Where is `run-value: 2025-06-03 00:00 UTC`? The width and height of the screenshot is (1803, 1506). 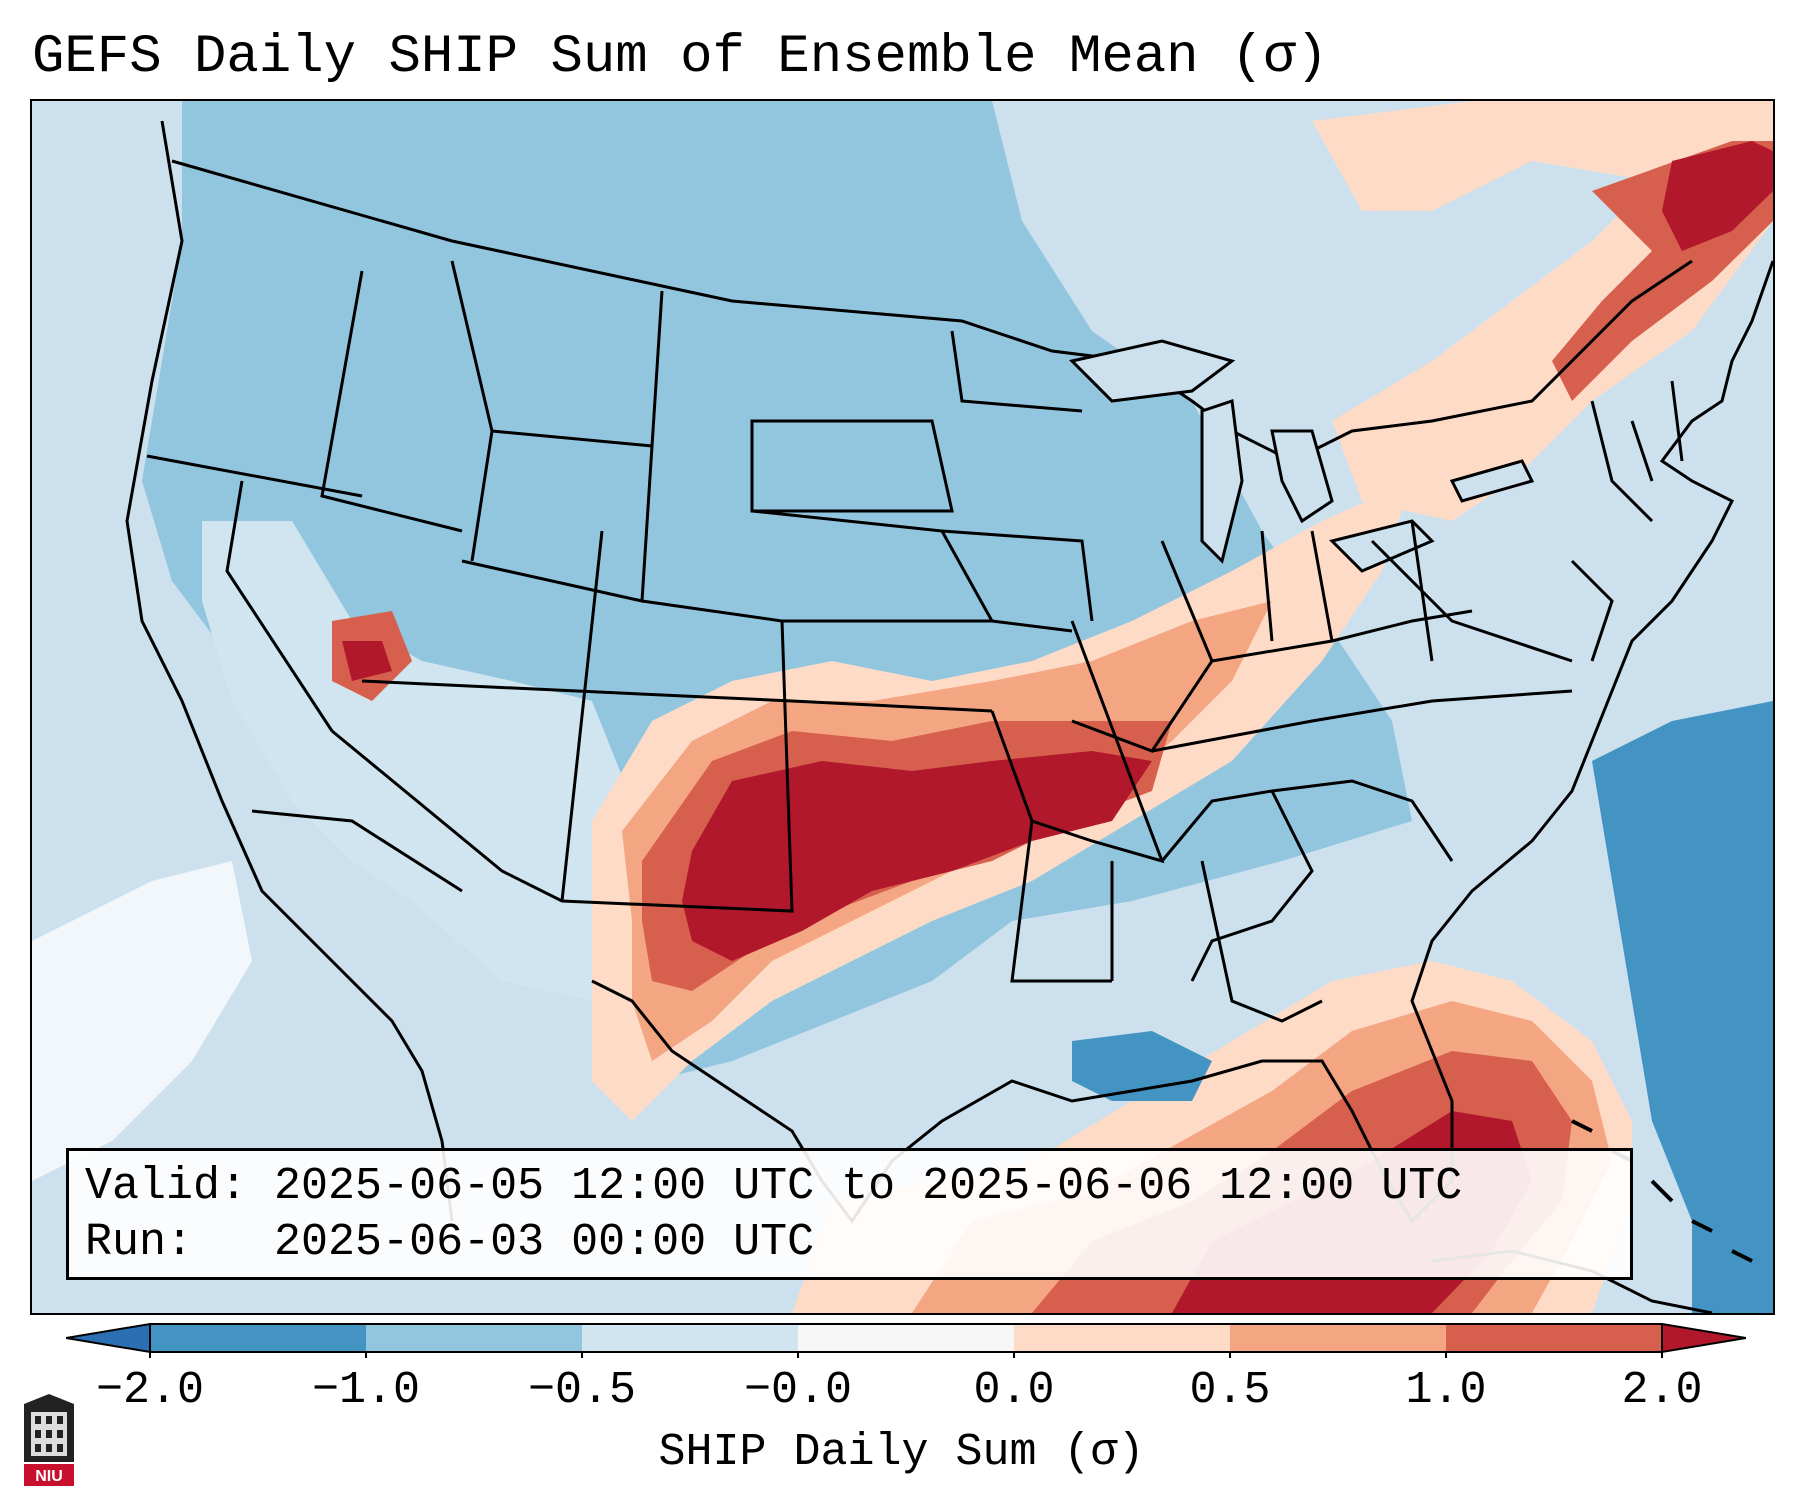
run-value: 2025-06-03 00:00 UTC is located at coordinates (544, 1242).